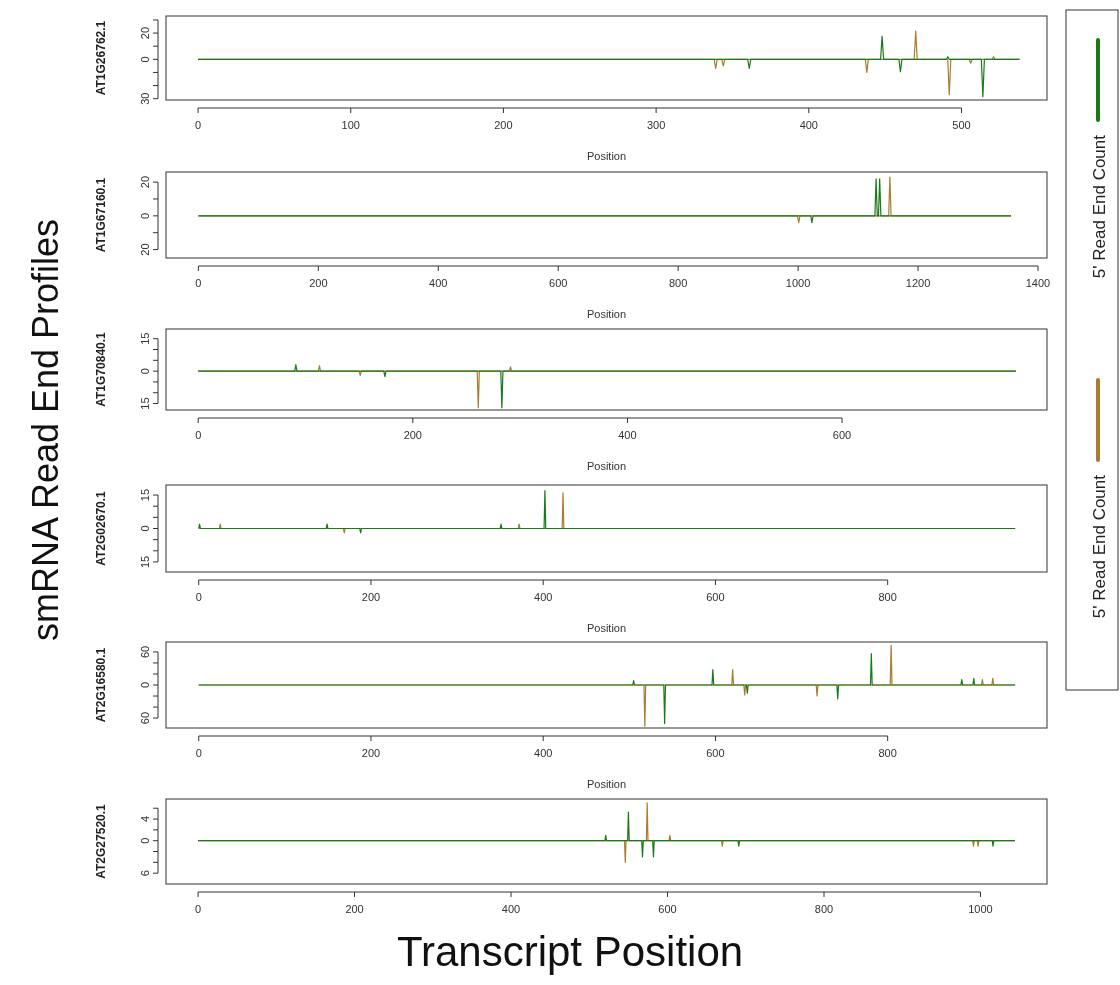  What do you see at coordinates (101, 369) in the screenshot?
I see `y-axis-title: AT1G70840.1` at bounding box center [101, 369].